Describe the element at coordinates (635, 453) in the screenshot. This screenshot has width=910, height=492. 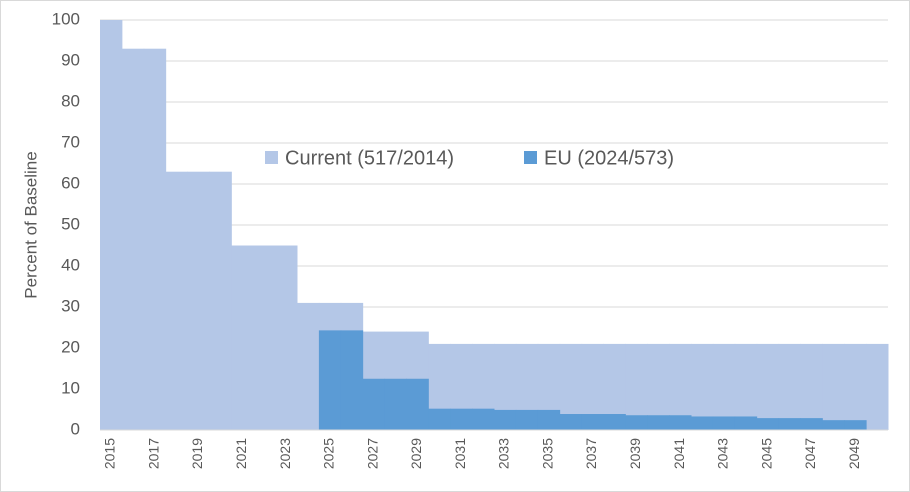
I see `x-tick-label: 2039` at that location.